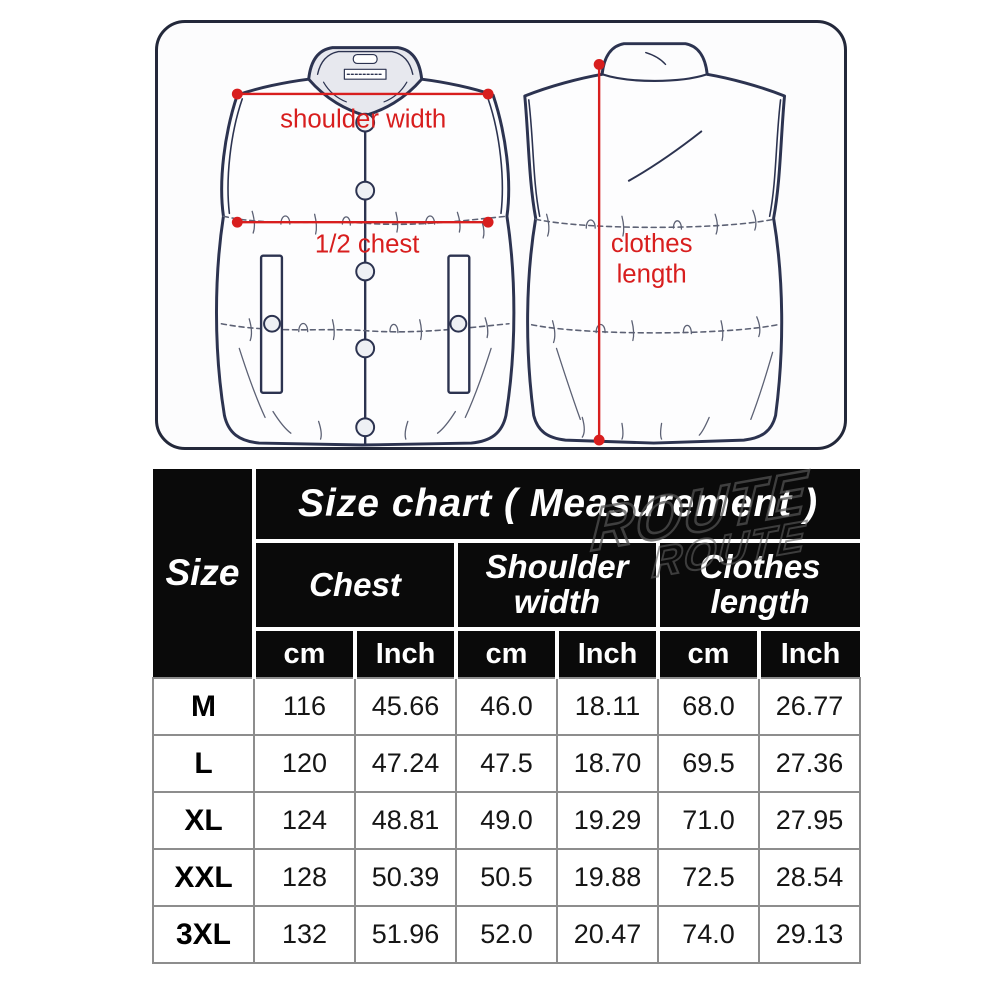 Image resolution: width=1000 pixels, height=1000 pixels. I want to click on half-chest-label: 1/2 chest, so click(367, 245).